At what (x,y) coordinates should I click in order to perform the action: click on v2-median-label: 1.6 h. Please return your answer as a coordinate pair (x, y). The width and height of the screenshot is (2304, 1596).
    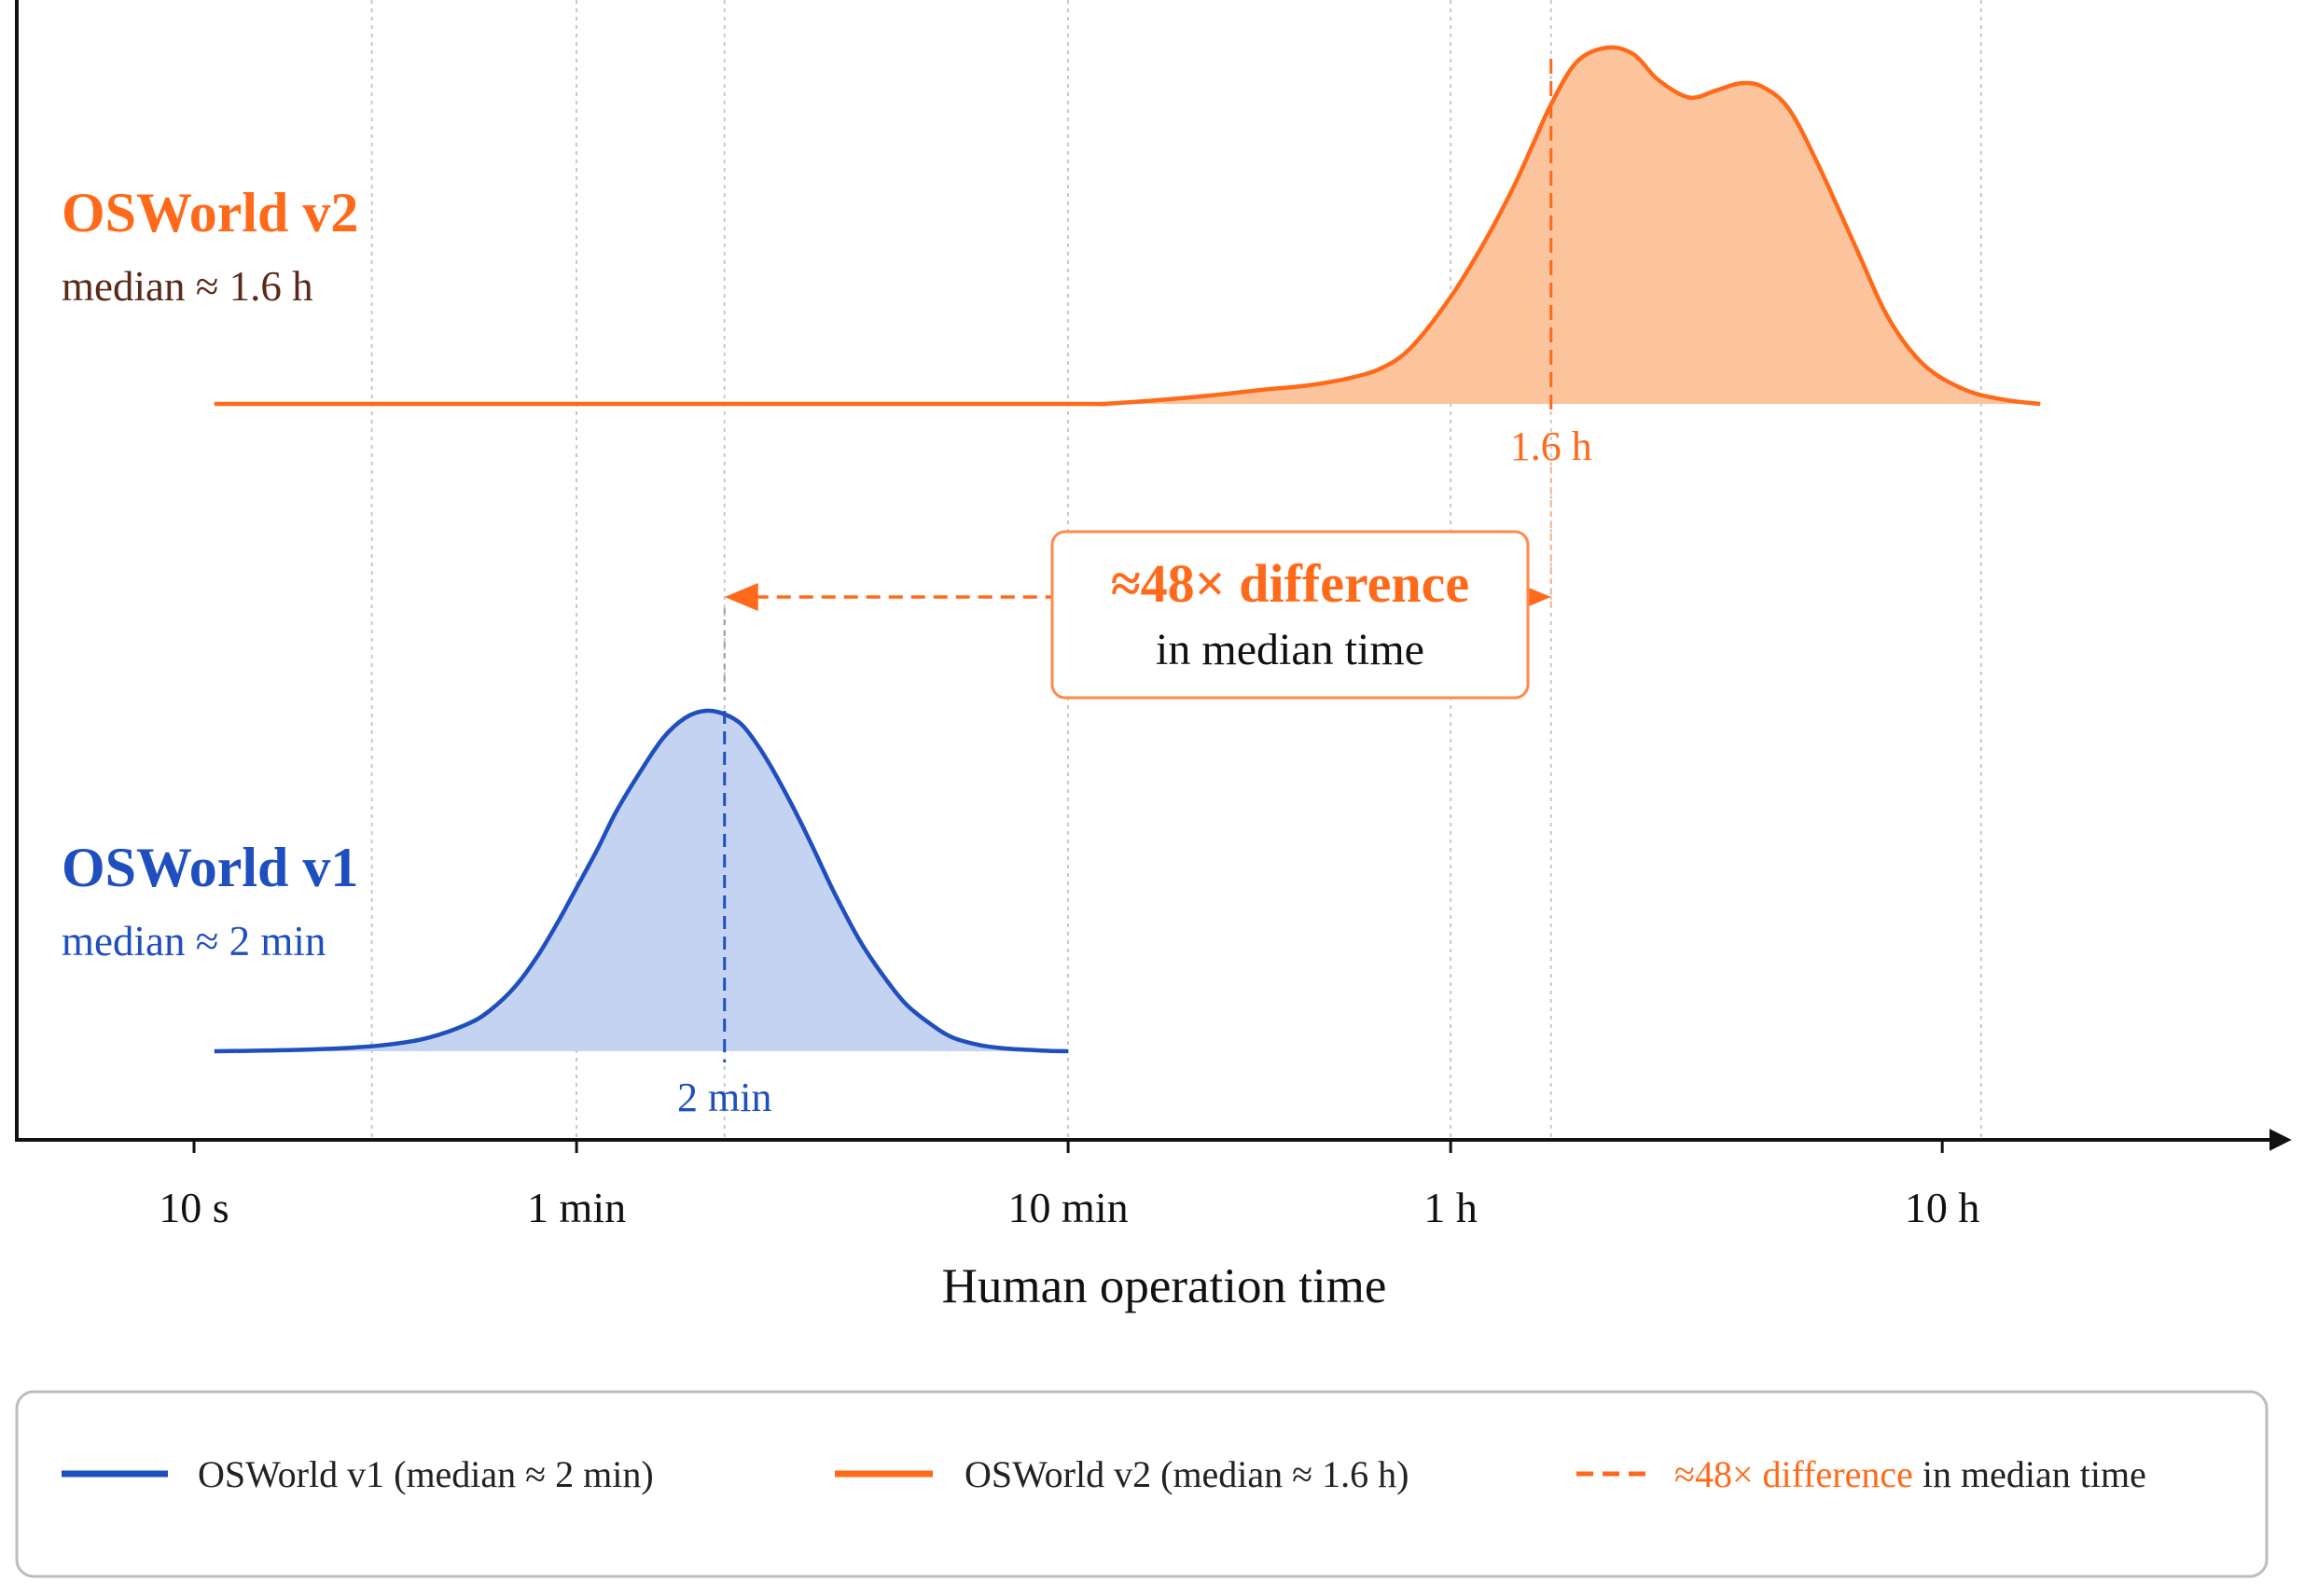
    Looking at the image, I should click on (1551, 446).